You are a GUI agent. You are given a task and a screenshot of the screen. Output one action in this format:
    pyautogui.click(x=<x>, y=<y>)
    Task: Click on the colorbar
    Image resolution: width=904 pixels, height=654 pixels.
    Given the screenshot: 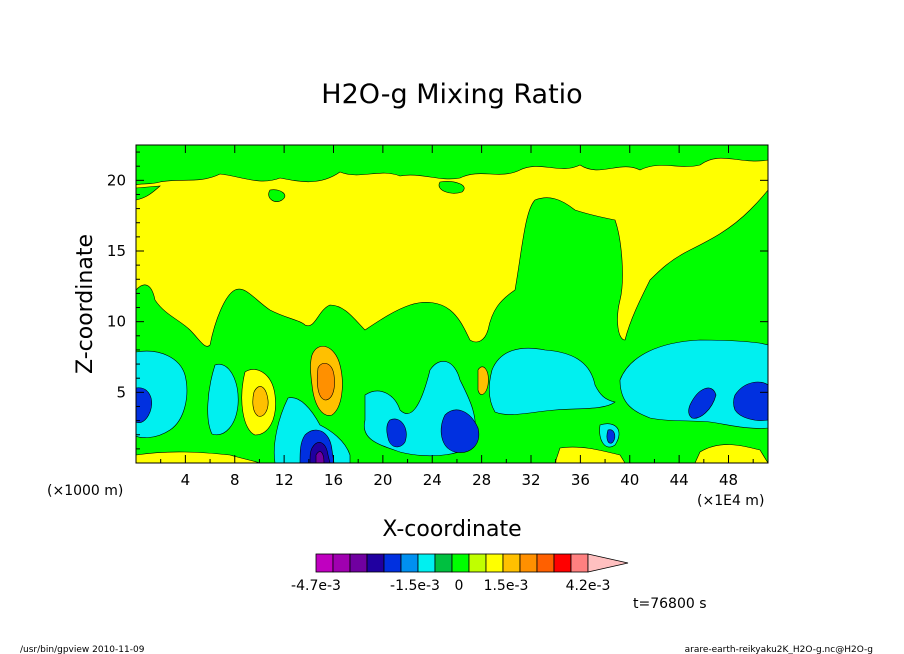 What is the action you would take?
    pyautogui.click(x=472, y=563)
    